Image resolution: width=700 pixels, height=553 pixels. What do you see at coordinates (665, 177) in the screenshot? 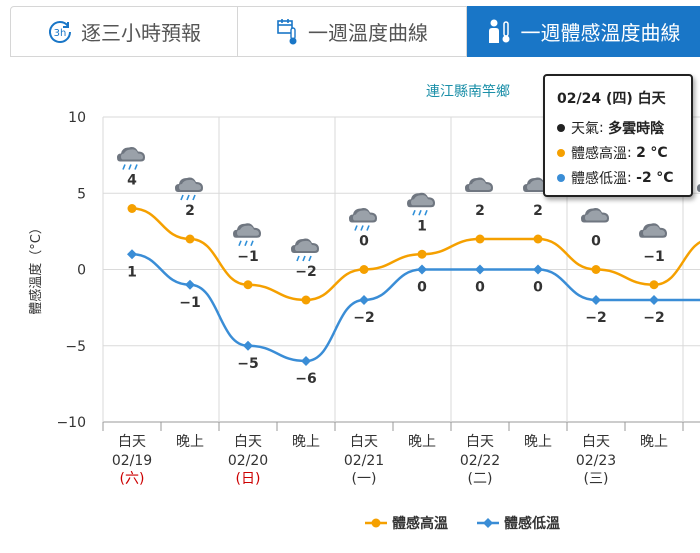
I see `tooltip-low-unit: °C` at bounding box center [665, 177].